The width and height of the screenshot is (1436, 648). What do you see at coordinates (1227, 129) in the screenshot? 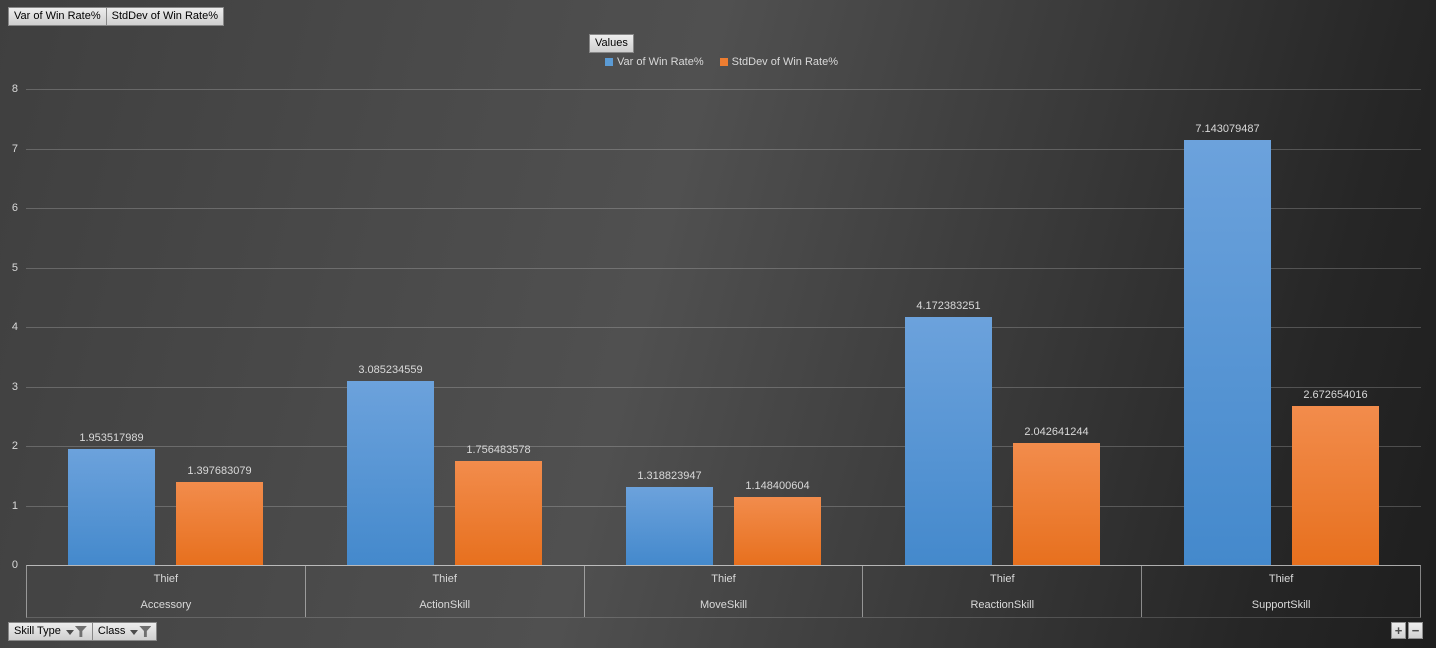
I see `data-label: 7.143079487` at bounding box center [1227, 129].